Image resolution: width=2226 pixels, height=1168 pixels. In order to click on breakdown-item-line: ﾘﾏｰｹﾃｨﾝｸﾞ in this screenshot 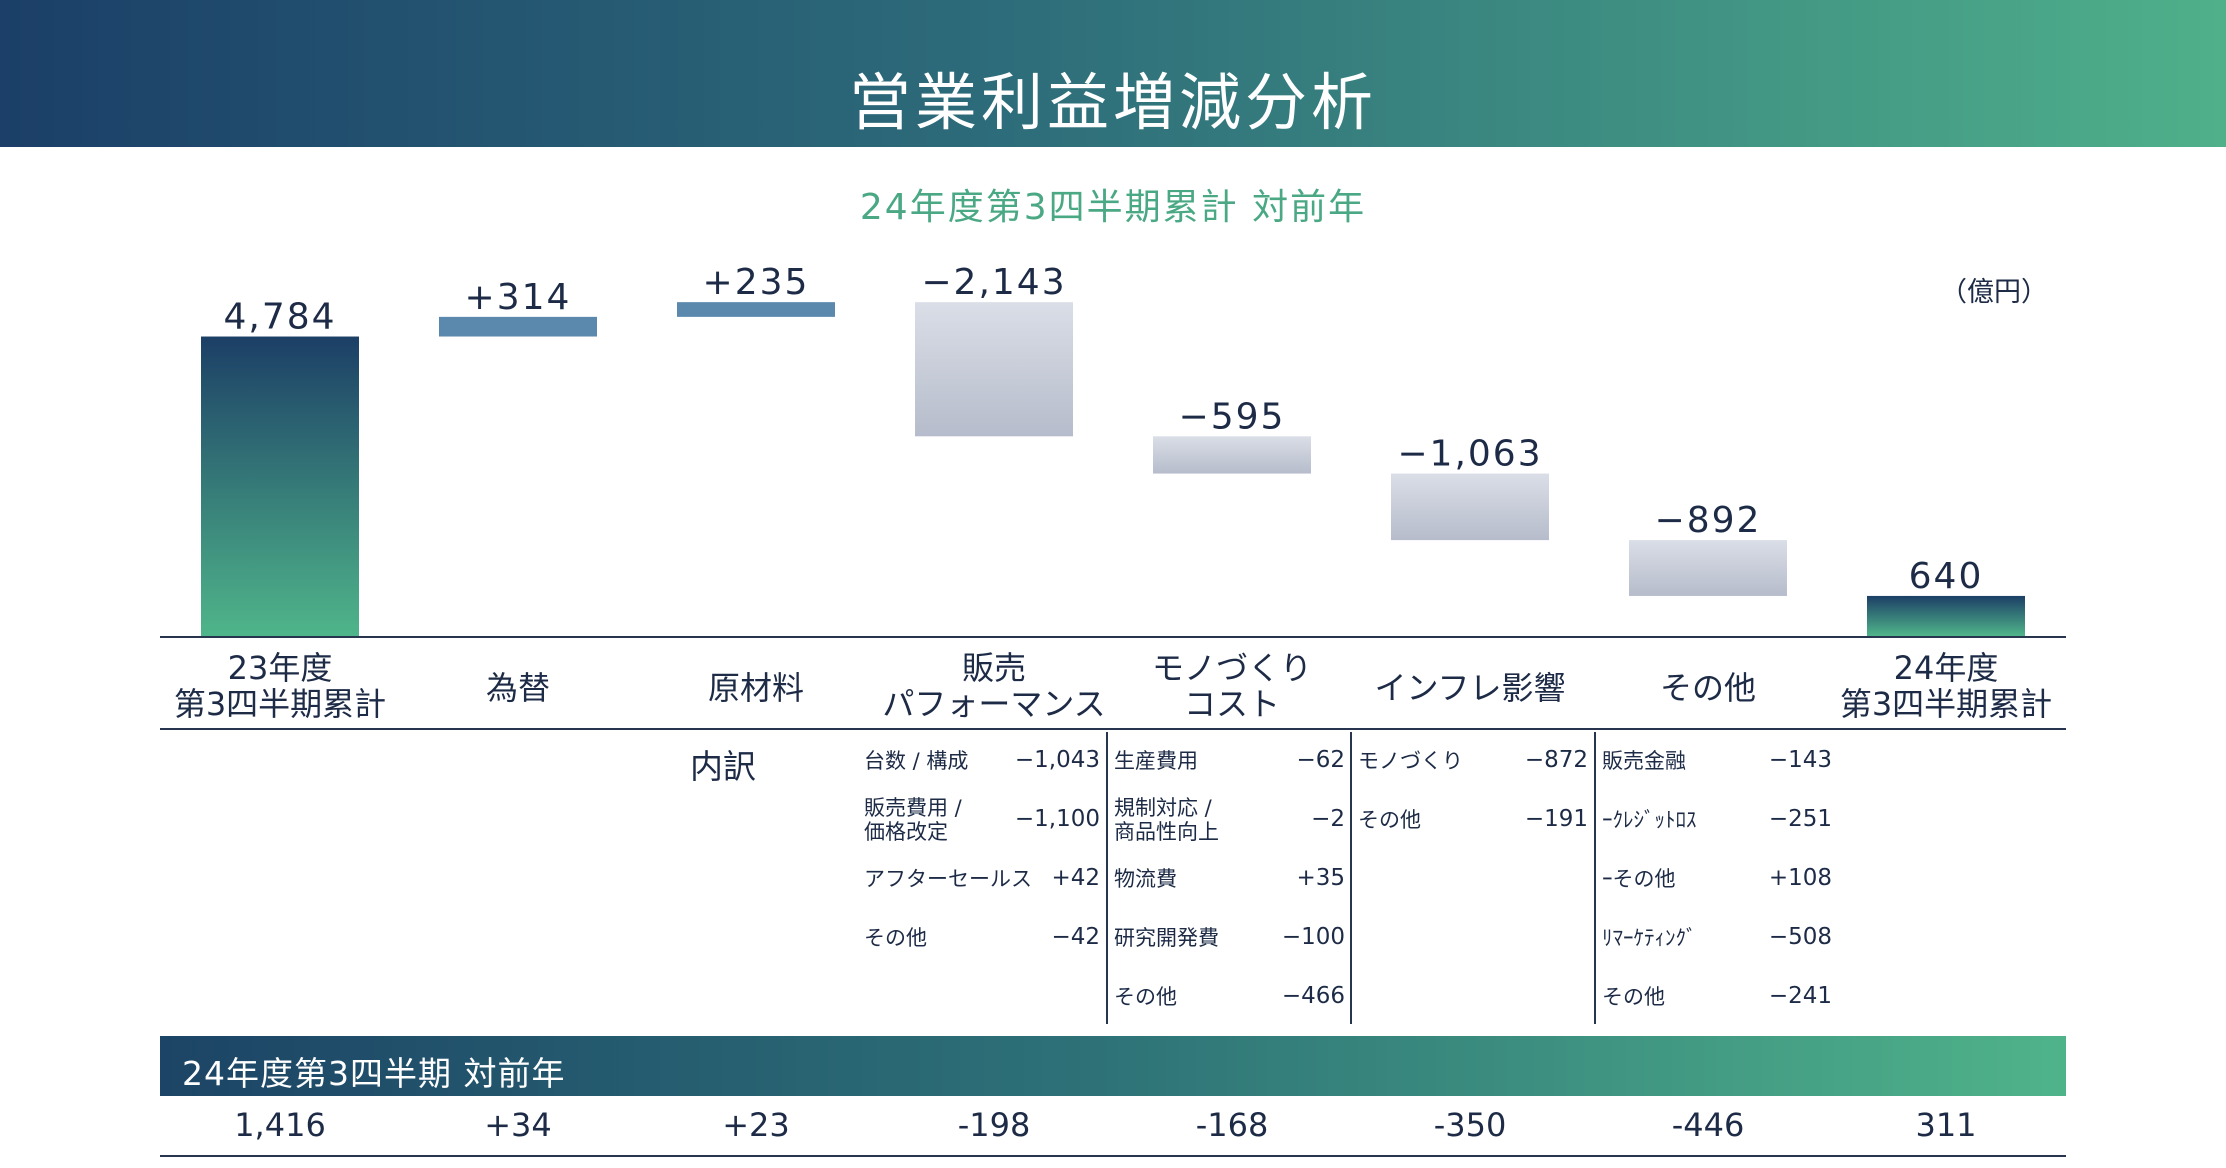, I will do `click(1649, 938)`.